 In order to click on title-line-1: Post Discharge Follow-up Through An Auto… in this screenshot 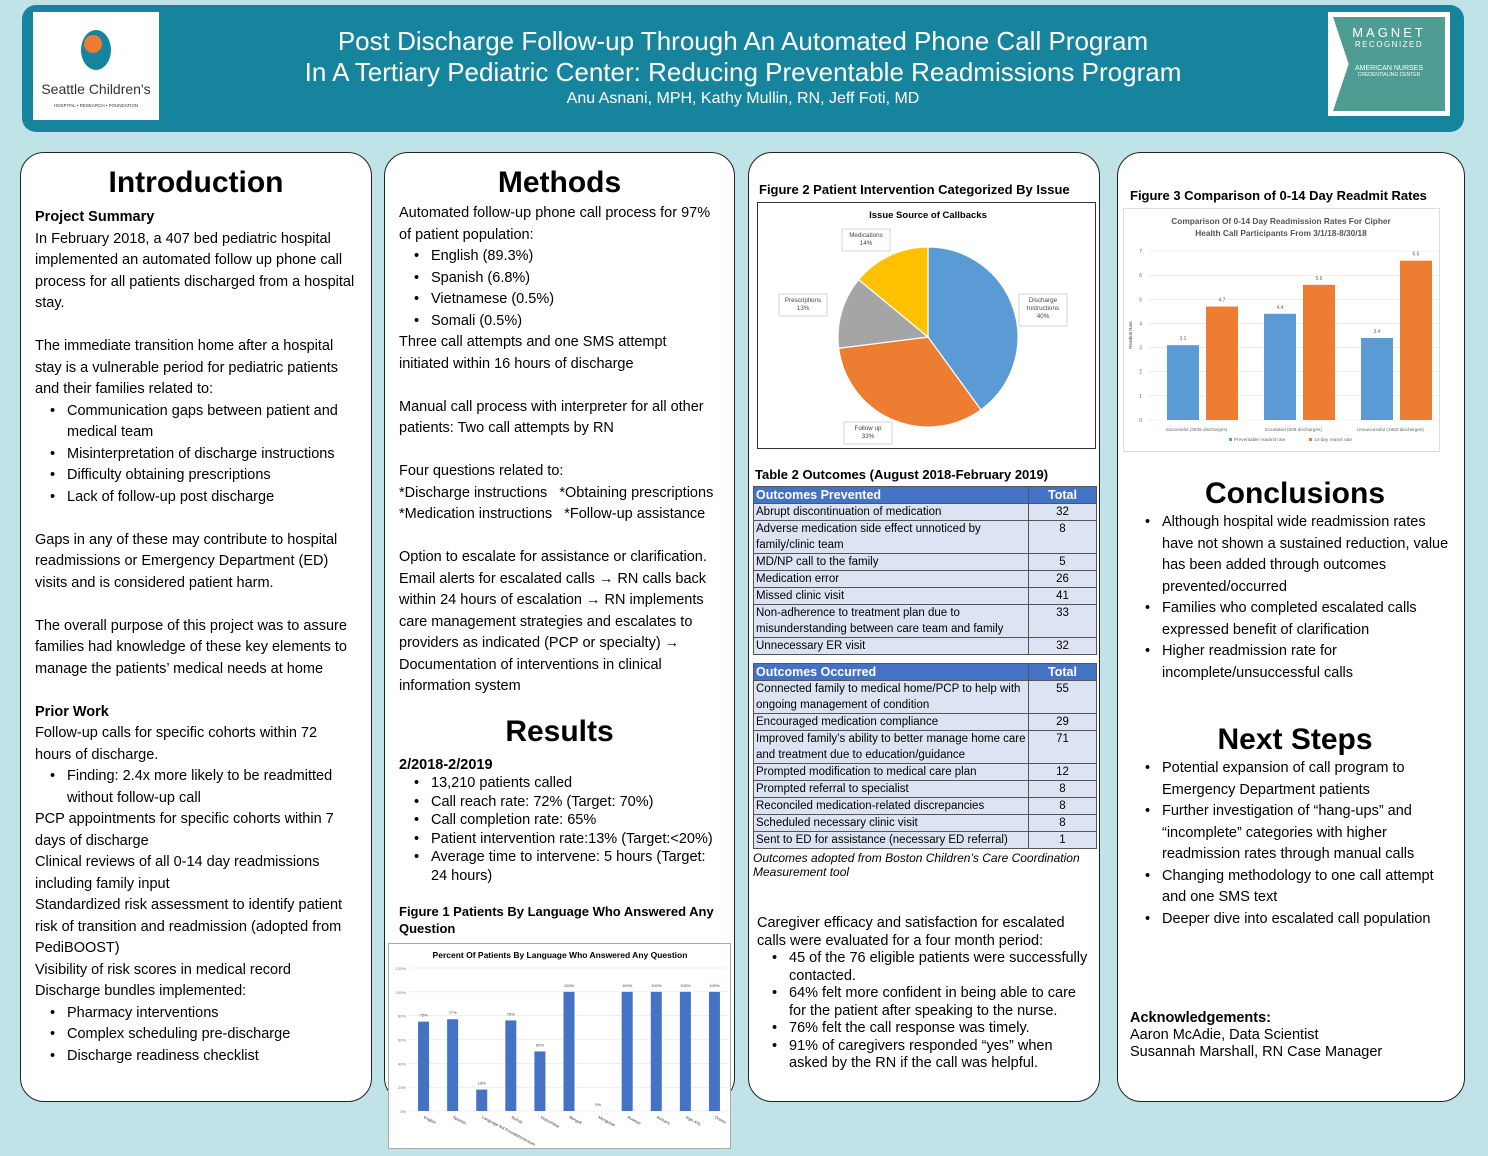, I will do `click(743, 41)`.